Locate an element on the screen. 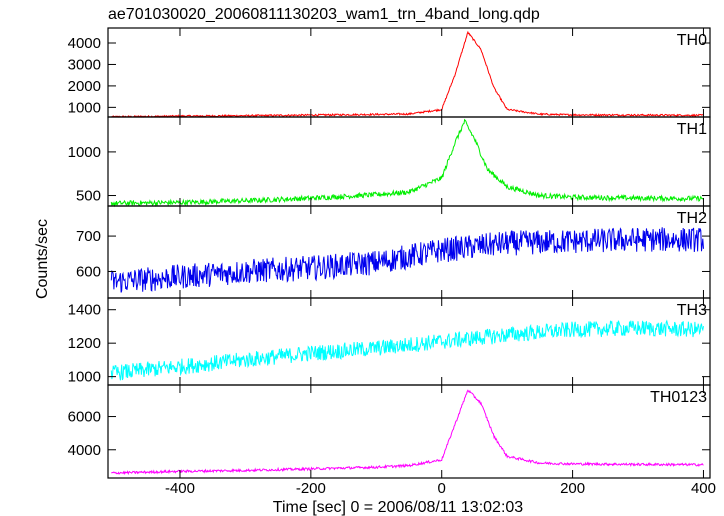 This screenshot has width=724, height=516. panel-frame-th0 is located at coordinates (409, 72).